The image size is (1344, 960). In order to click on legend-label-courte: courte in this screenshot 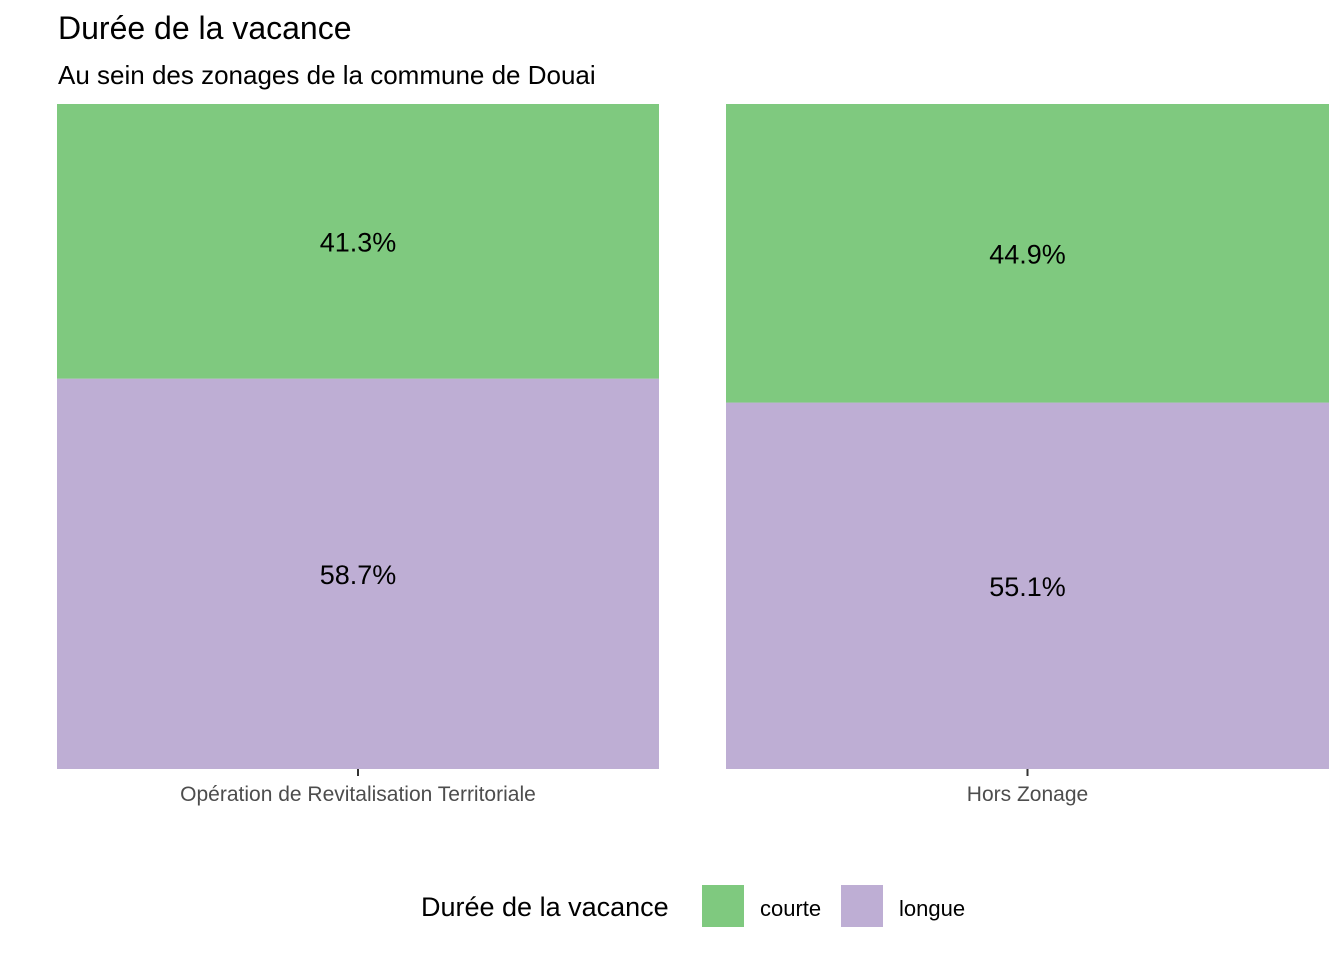, I will do `click(791, 908)`.